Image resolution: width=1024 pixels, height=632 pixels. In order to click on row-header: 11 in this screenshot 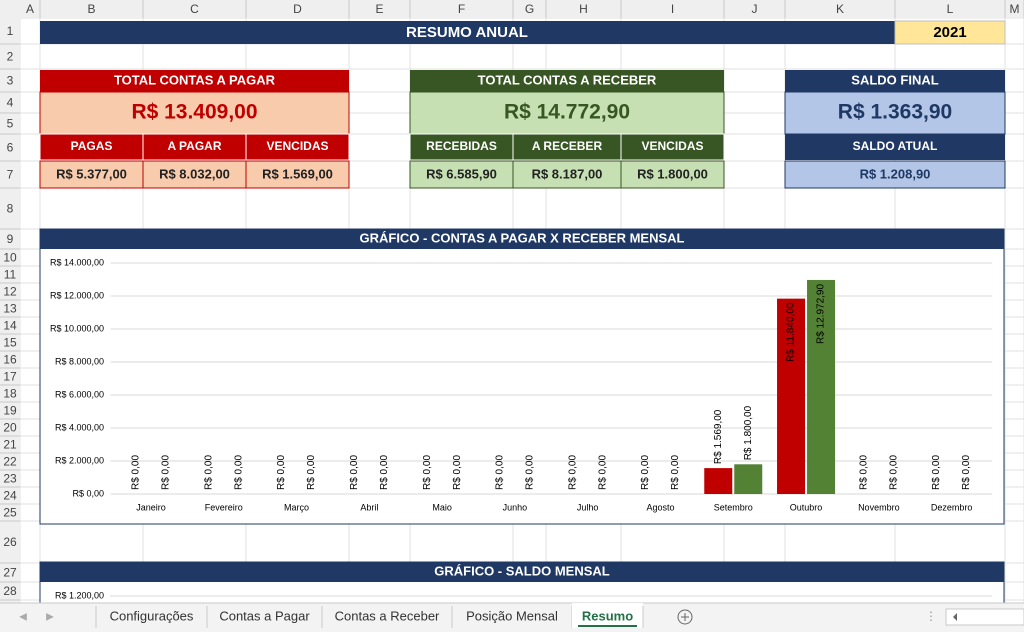, I will do `click(10, 275)`.